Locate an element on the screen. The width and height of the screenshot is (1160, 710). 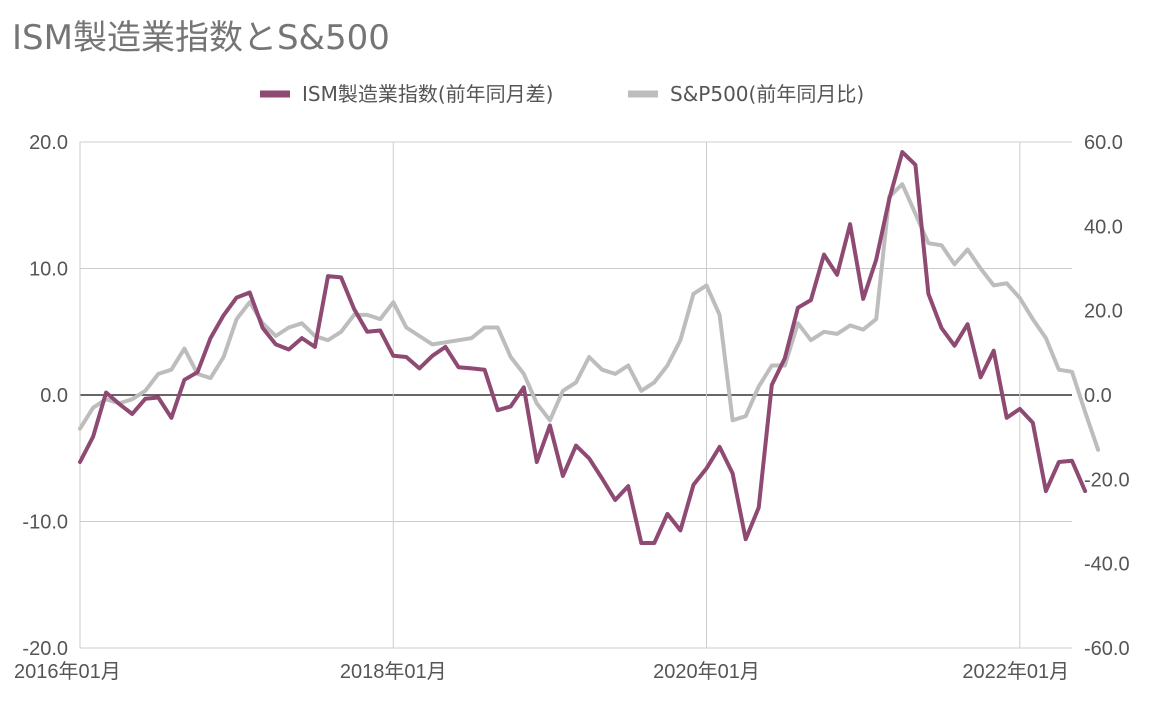
chart-title: ISM製造業指数とS&500 is located at coordinates (201, 38).